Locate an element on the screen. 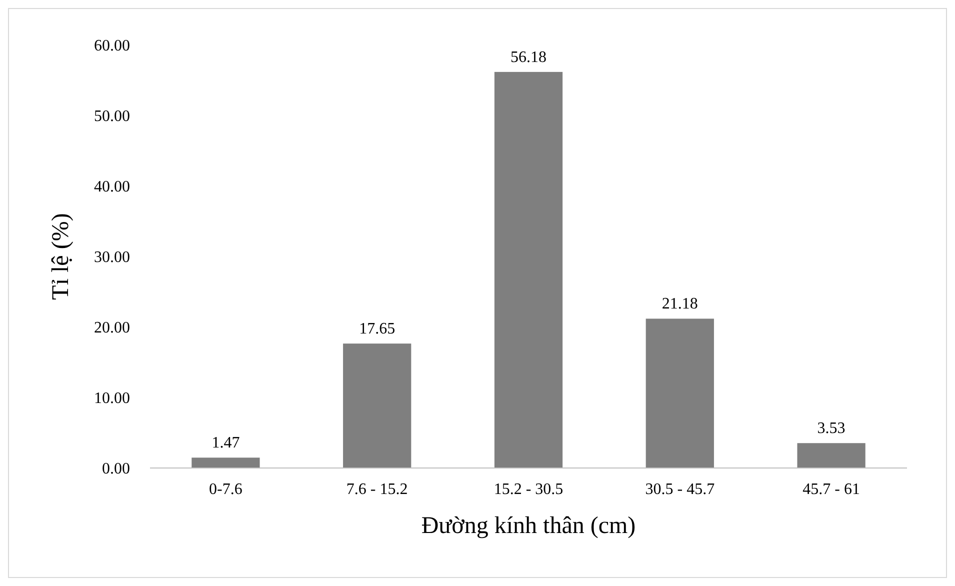 This screenshot has width=955, height=586. data-label: 21.18 is located at coordinates (680, 304).